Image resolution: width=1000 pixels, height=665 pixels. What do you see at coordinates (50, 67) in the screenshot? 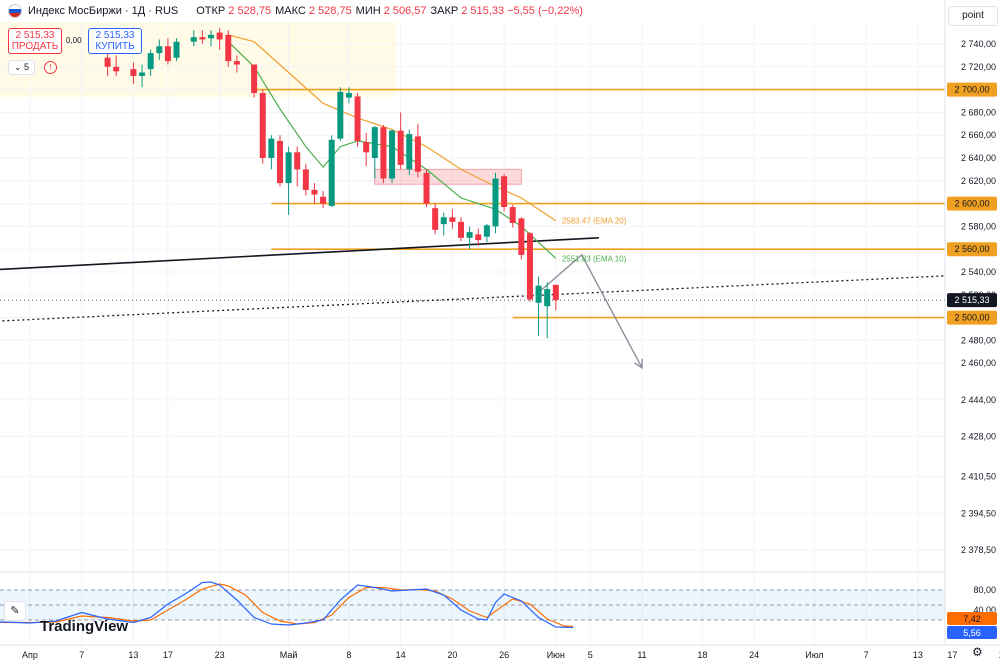
I see `warning-icon: !` at bounding box center [50, 67].